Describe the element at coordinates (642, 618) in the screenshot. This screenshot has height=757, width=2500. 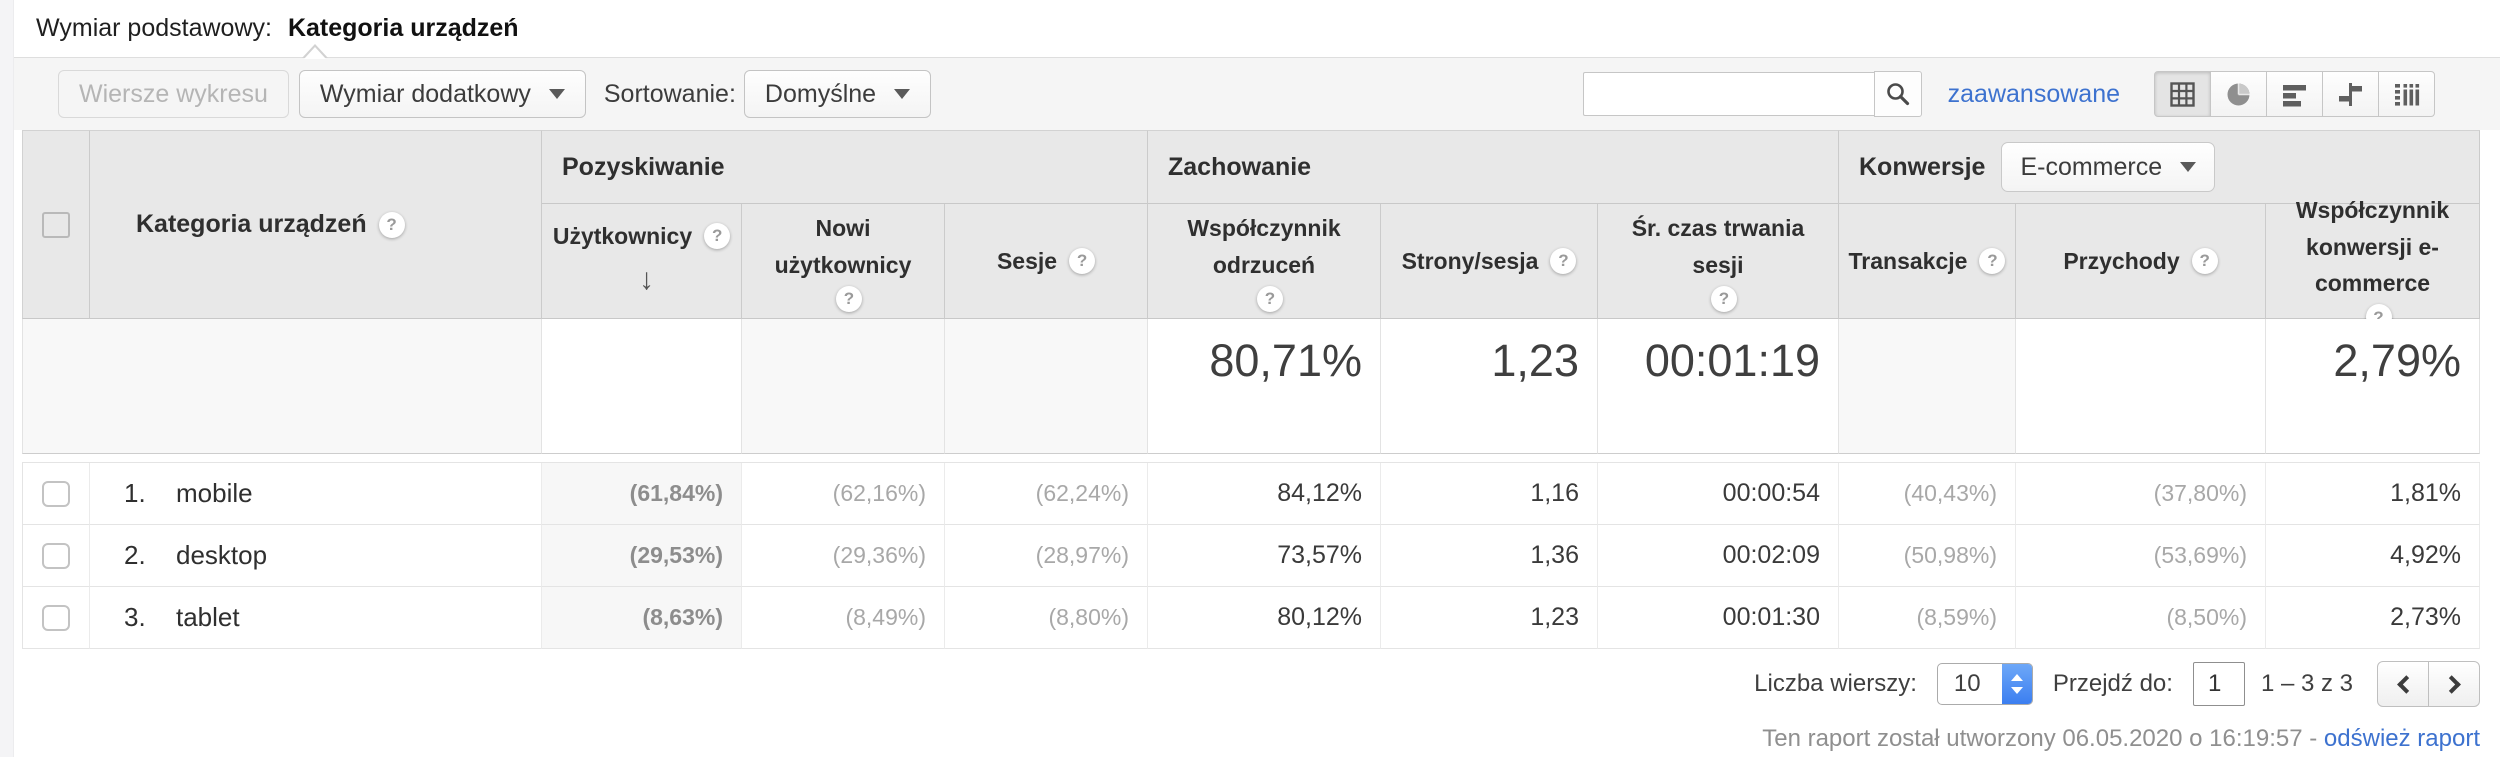
I see `cell-users: (8,63%)` at that location.